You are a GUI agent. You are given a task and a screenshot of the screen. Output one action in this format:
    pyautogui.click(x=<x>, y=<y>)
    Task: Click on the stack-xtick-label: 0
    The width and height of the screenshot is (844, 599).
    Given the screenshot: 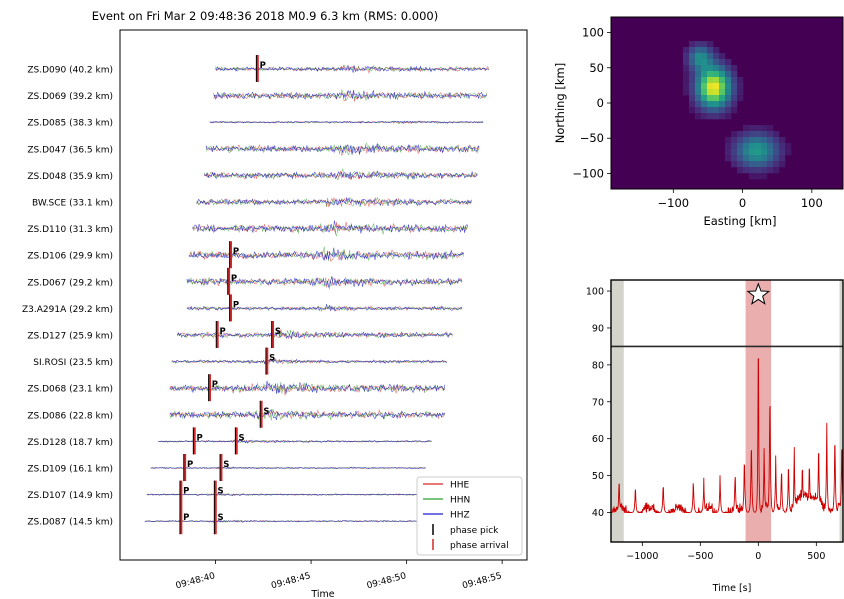 What is the action you would take?
    pyautogui.click(x=758, y=556)
    